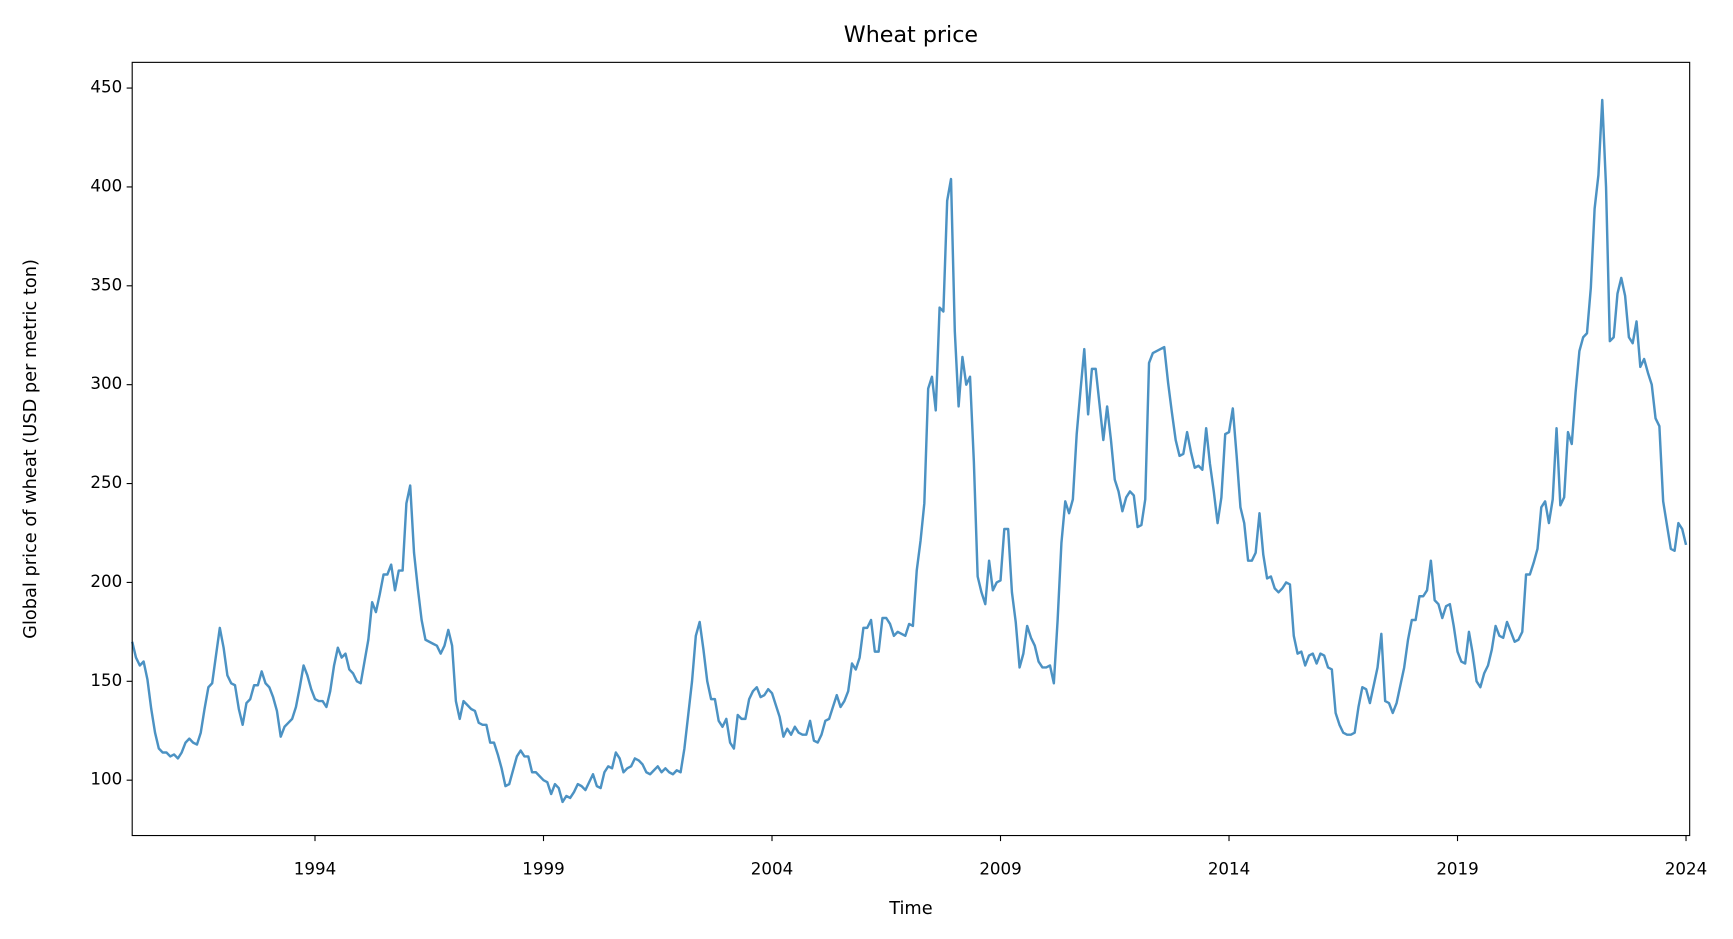 This screenshot has height=939, width=1733. I want to click on y-tick-label: 150, so click(106, 680).